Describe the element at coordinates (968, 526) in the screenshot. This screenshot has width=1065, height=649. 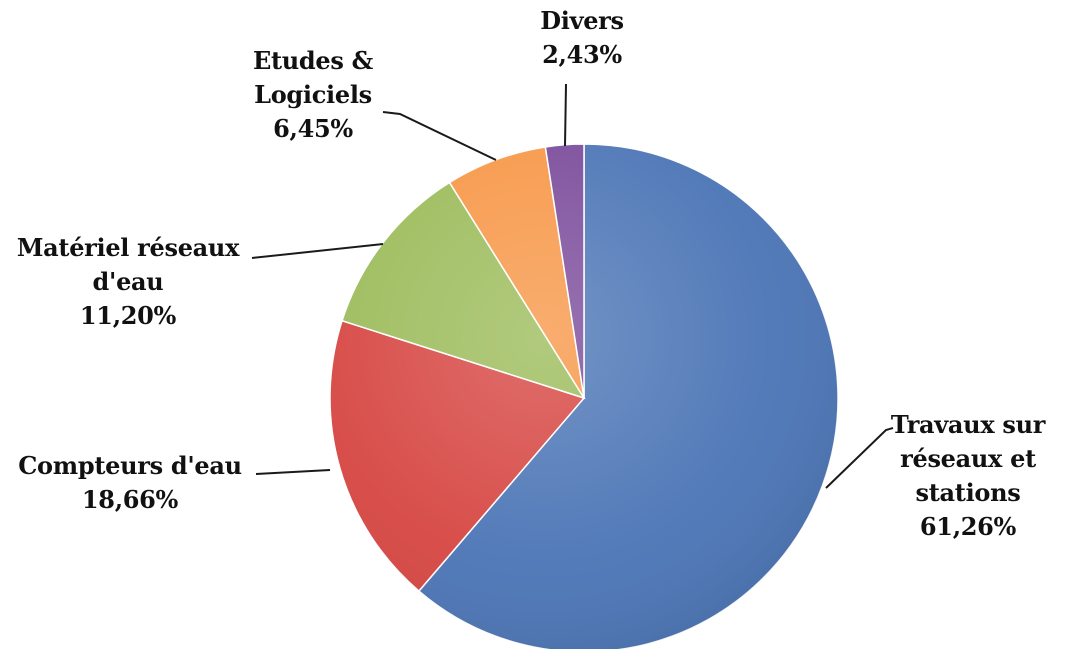
I see `data-label-percent: 61,26%` at that location.